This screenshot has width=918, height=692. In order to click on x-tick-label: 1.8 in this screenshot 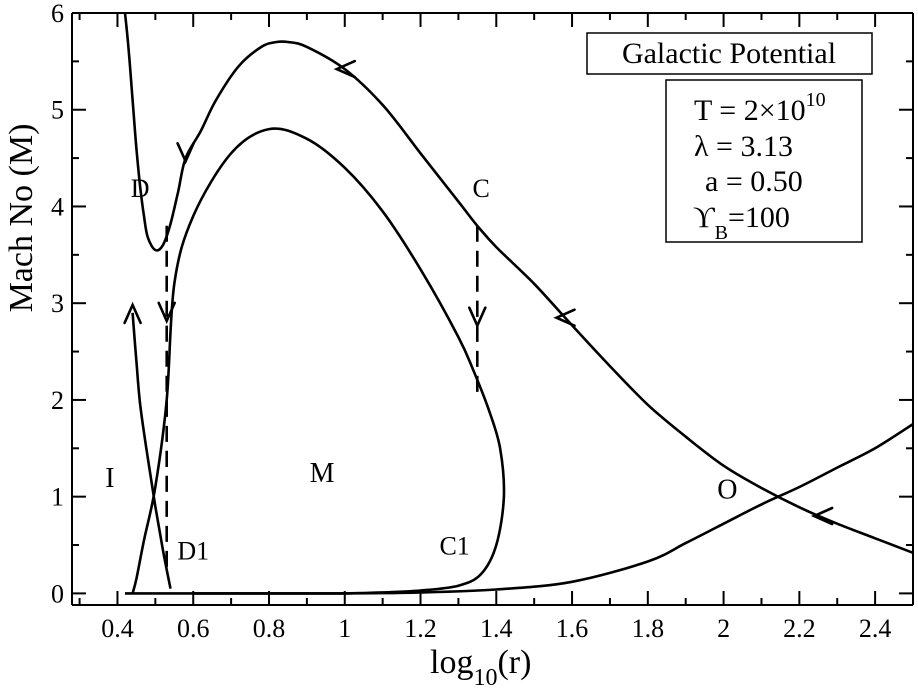, I will do `click(648, 628)`.